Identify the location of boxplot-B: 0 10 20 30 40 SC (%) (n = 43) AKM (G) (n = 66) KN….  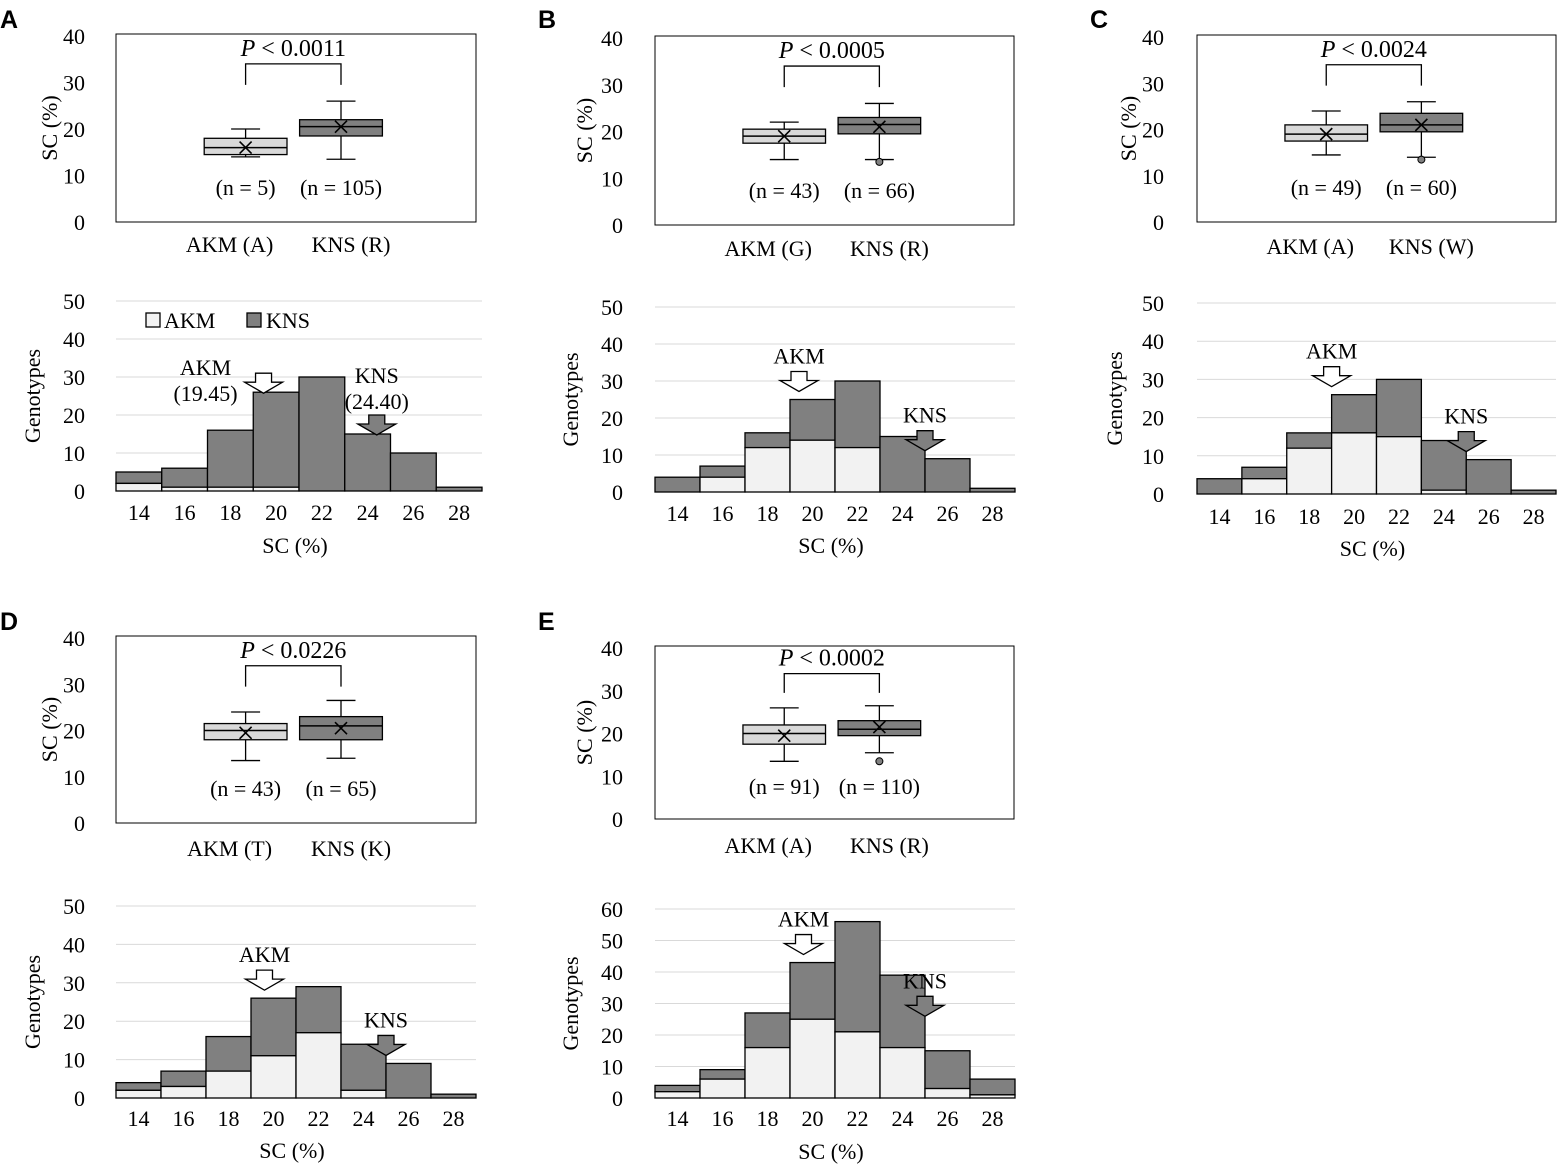
(793, 143).